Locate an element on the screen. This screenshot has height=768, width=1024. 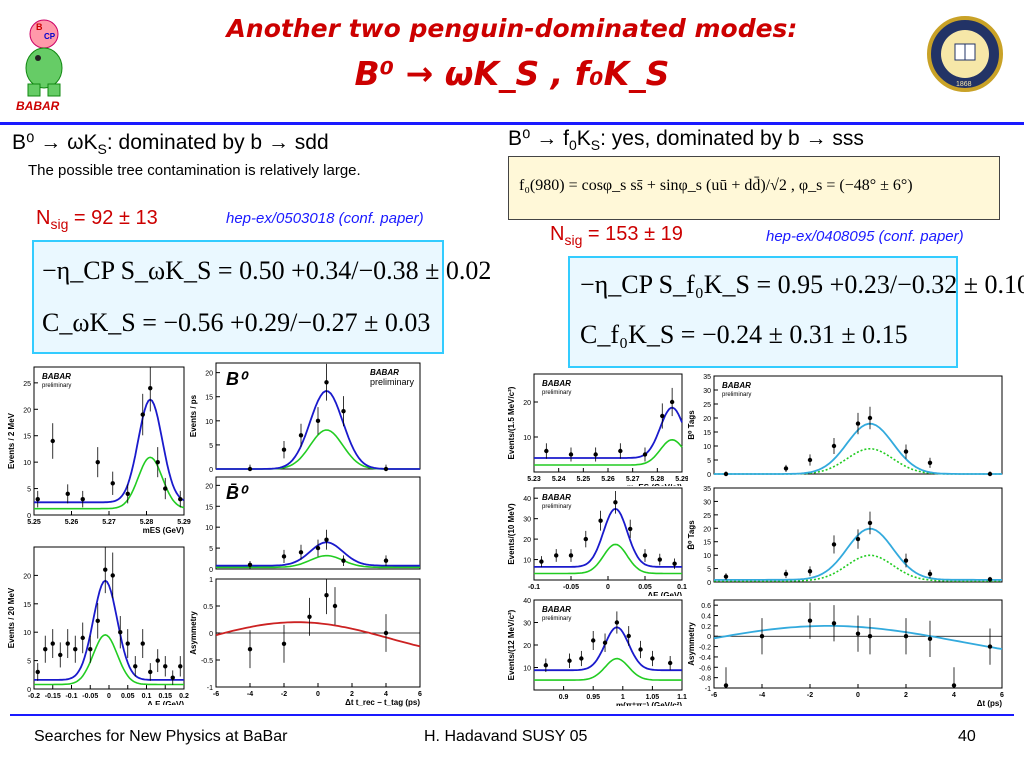
chart-f0-dt-b0bar: 0 5 10 15 20 25 30 35 B̄⁰ Tags is located at coordinates (845, 536).